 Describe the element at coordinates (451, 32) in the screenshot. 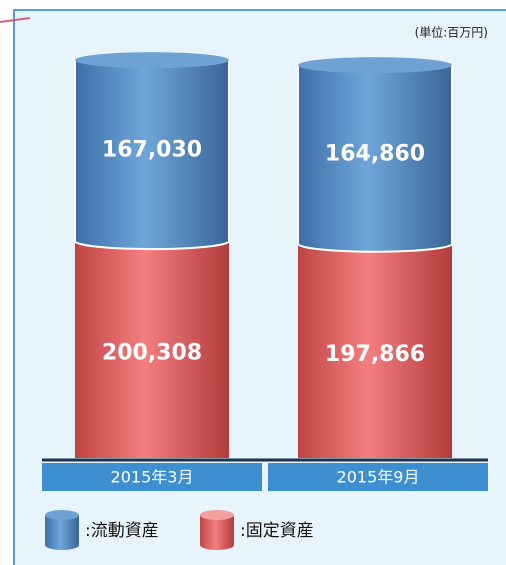

I see `unit-label: (単位:百万円)` at that location.